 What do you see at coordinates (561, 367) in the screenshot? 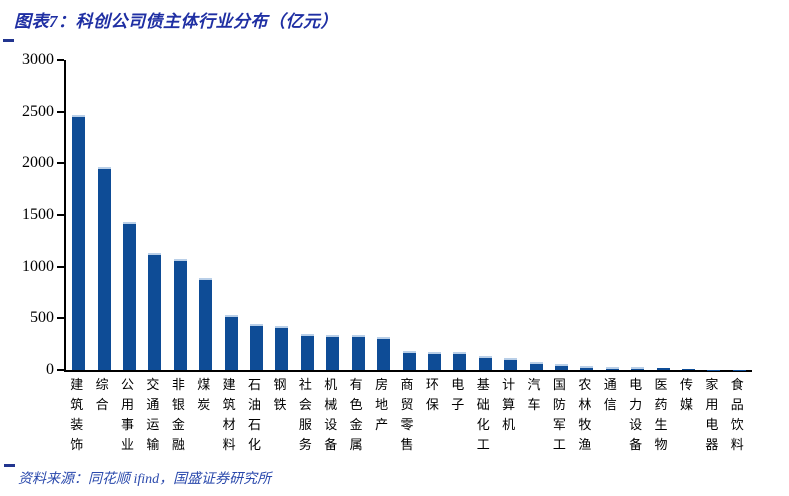
I see `bar-国防军工` at bounding box center [561, 367].